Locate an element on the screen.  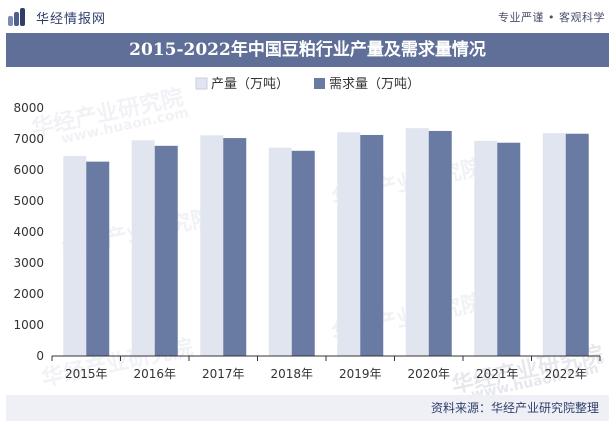
y-tick-label: 0 is located at coordinates (40, 356).